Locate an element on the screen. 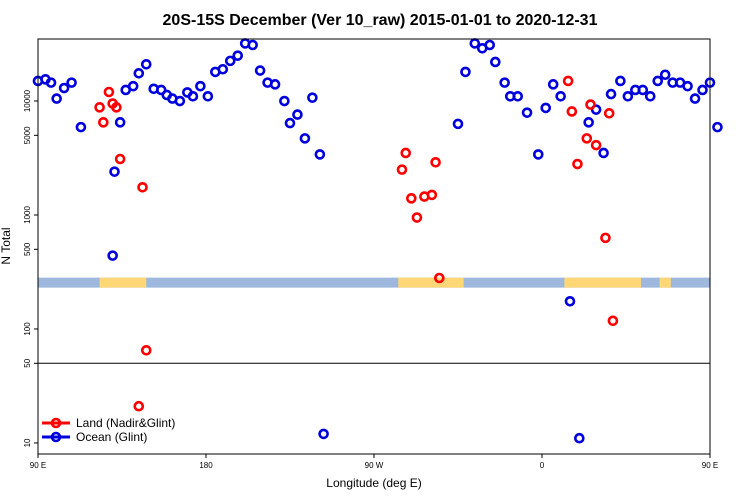 The width and height of the screenshot is (750, 500). legend-item-land: Land (Nadir&Glint) is located at coordinates (108, 423).